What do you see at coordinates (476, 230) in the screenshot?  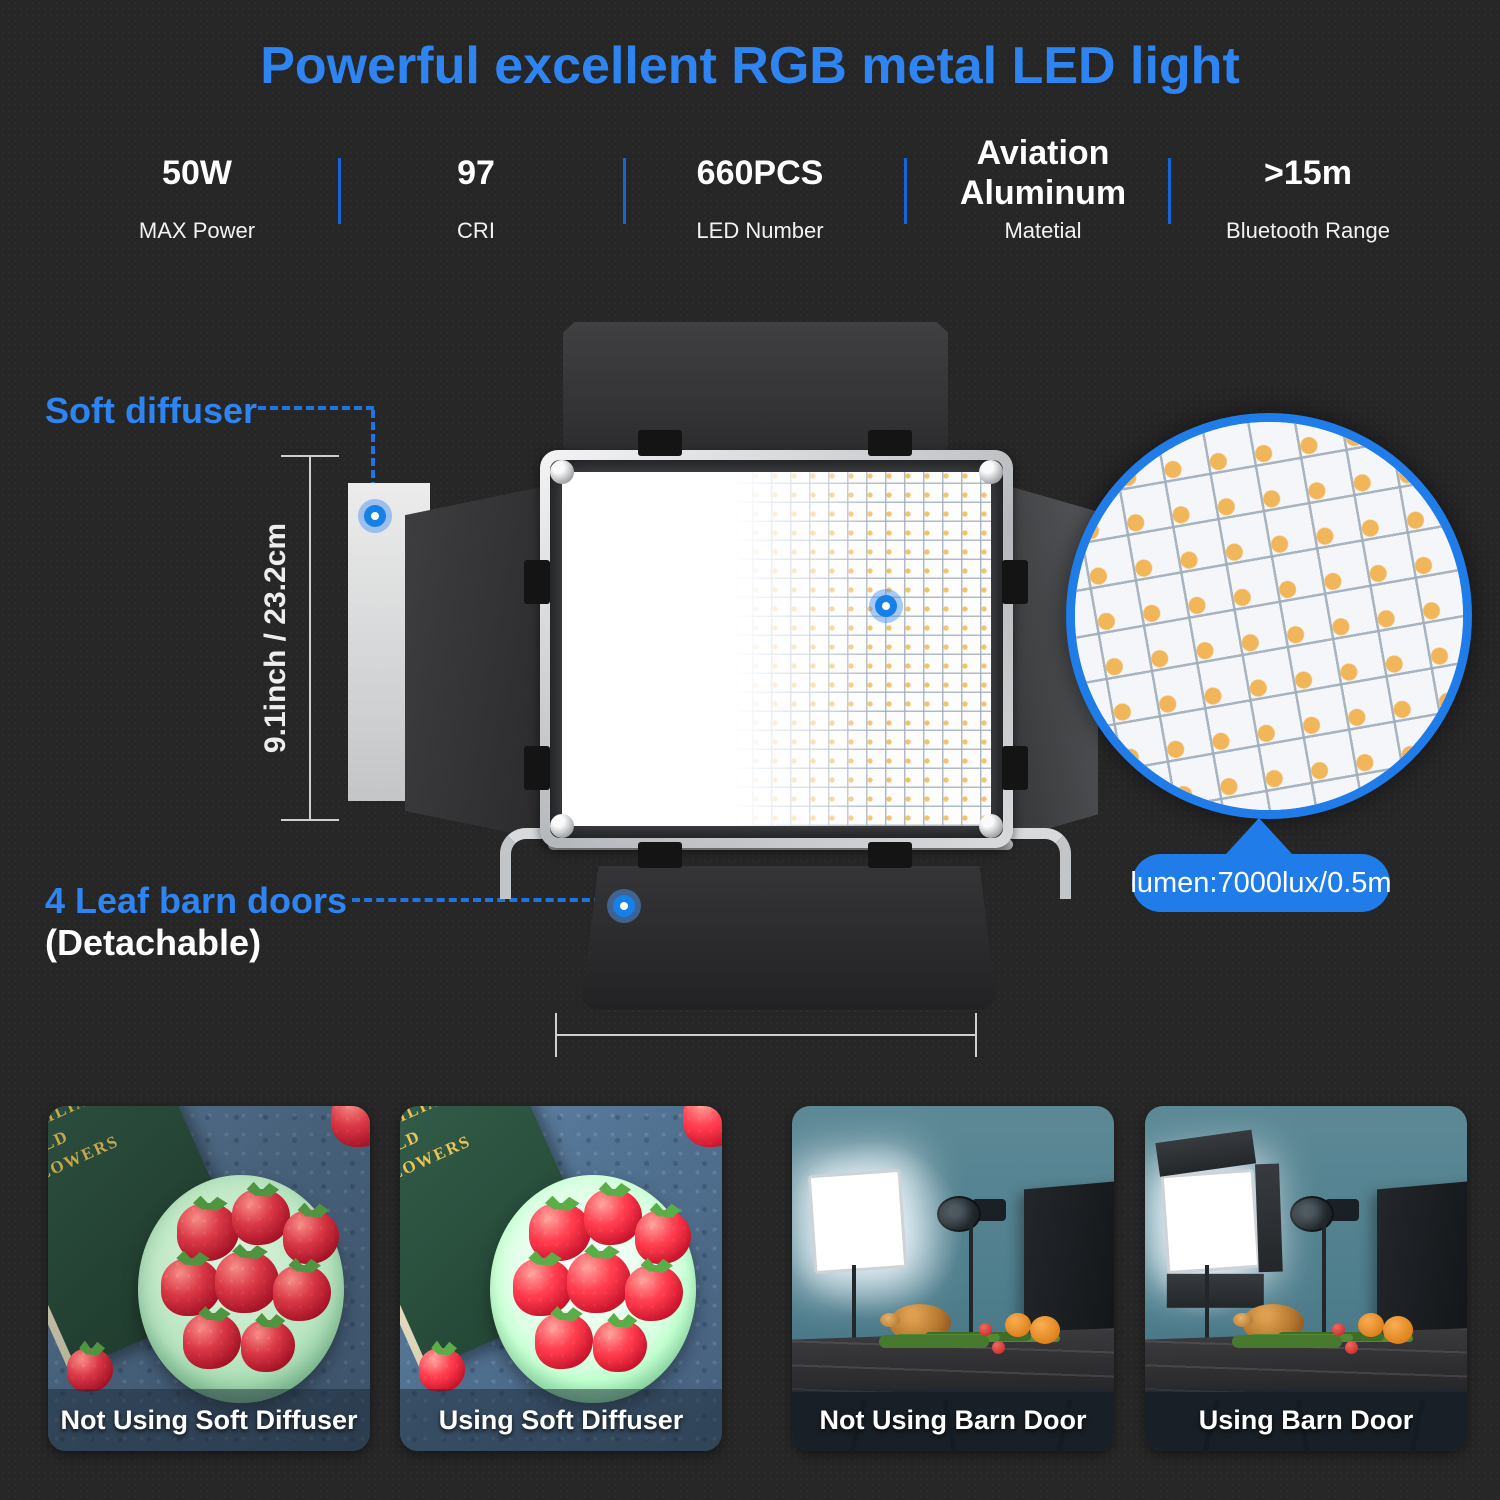 I see `spec-label: CRI` at bounding box center [476, 230].